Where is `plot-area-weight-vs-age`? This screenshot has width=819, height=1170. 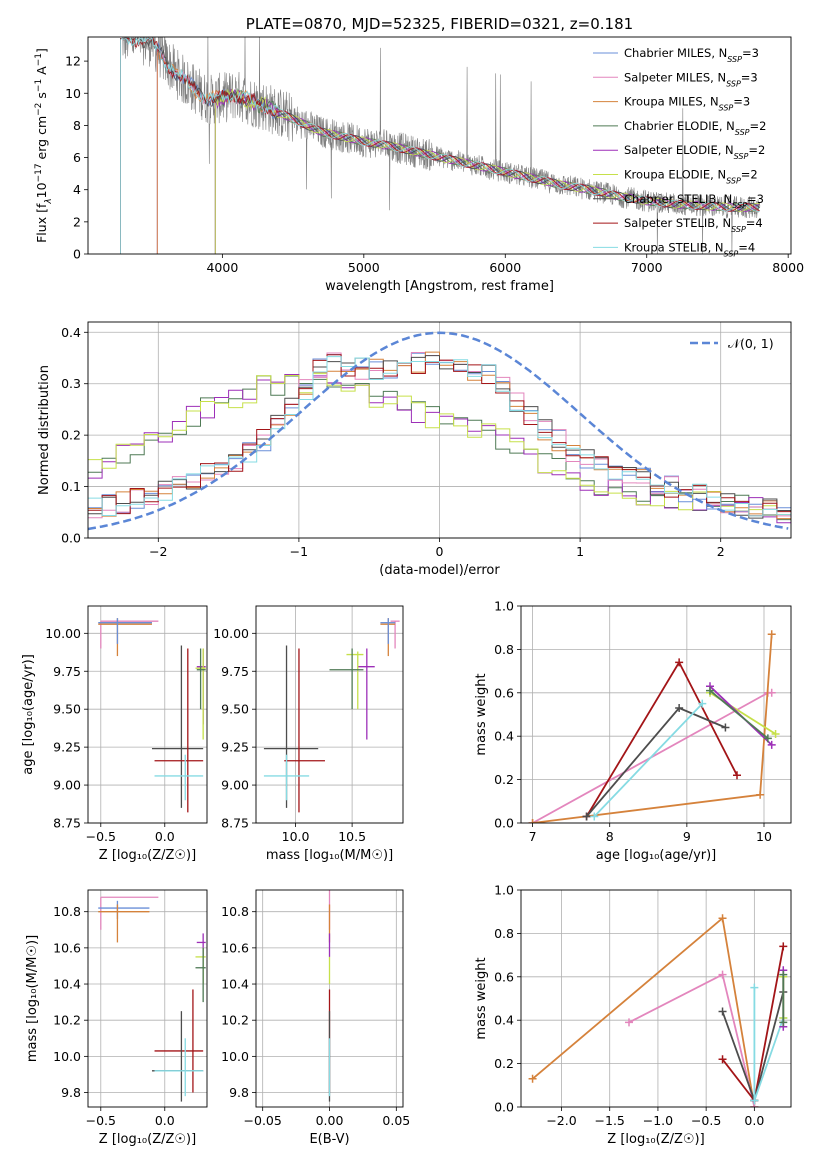 plot-area-weight-vs-age is located at coordinates (654, 726).